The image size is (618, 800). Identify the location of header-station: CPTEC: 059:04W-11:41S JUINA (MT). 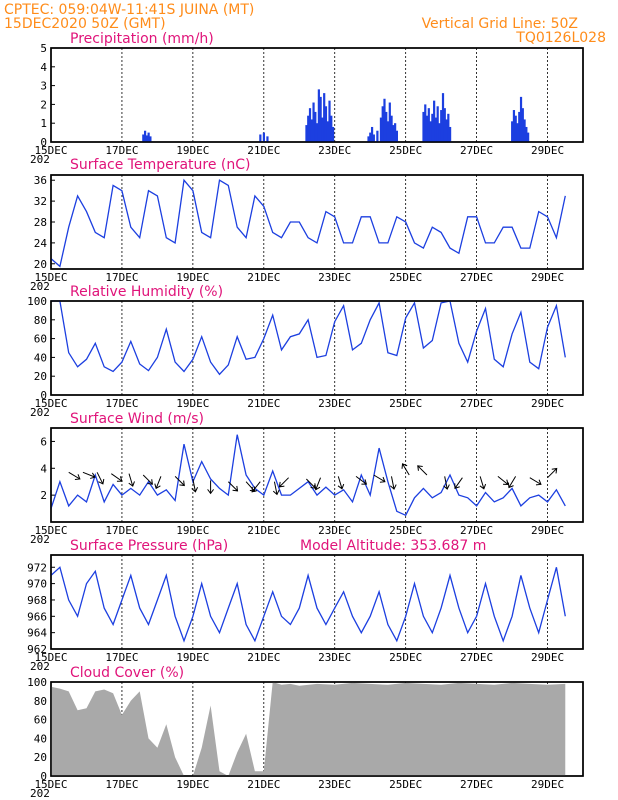
(129, 10).